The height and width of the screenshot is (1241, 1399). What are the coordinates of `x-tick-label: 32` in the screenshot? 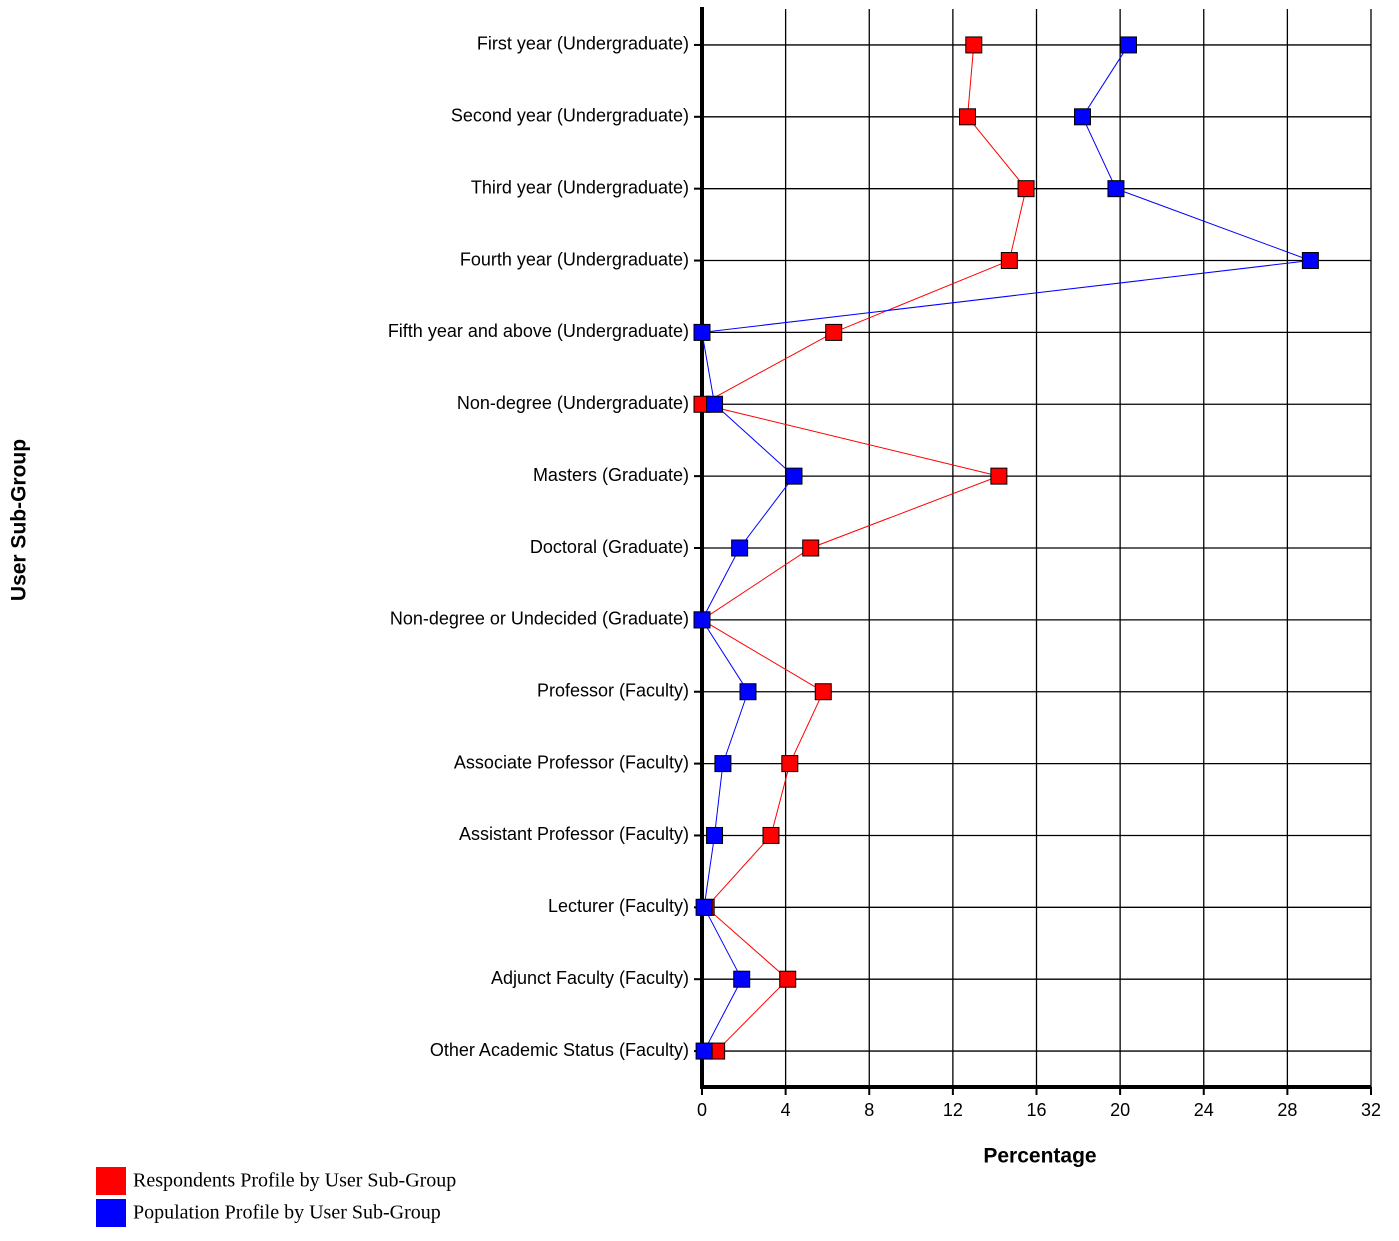 It's located at (1371, 1110).